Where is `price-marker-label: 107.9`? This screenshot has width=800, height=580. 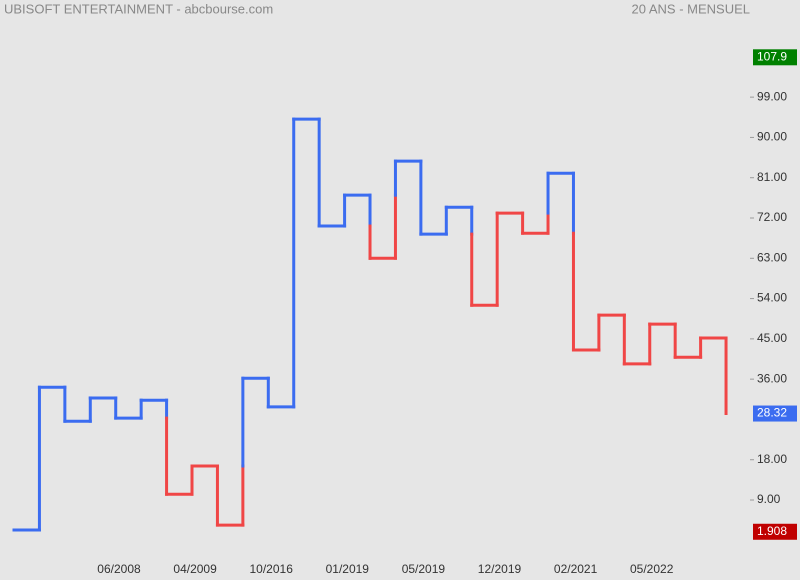 price-marker-label: 107.9 is located at coordinates (772, 56).